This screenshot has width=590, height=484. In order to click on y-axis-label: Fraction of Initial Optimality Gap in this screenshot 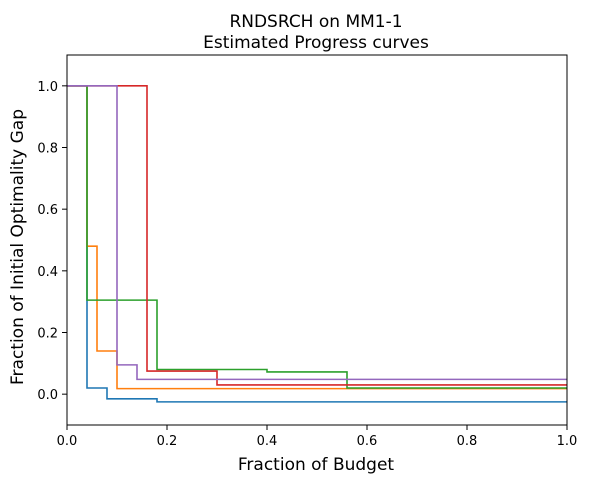, I will do `click(18, 247)`.